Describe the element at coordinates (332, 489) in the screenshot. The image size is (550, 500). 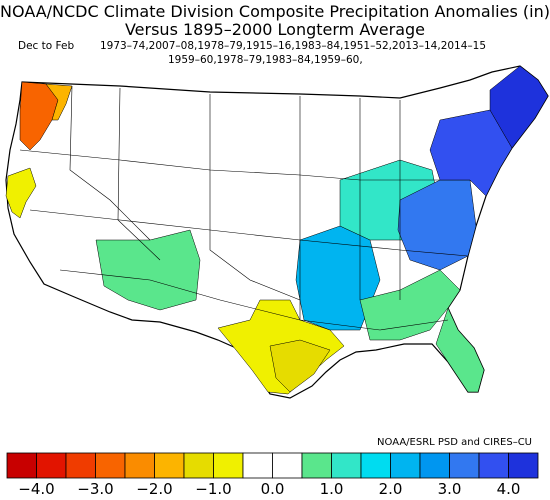
I see `legend-tick-label: 1.0` at that location.